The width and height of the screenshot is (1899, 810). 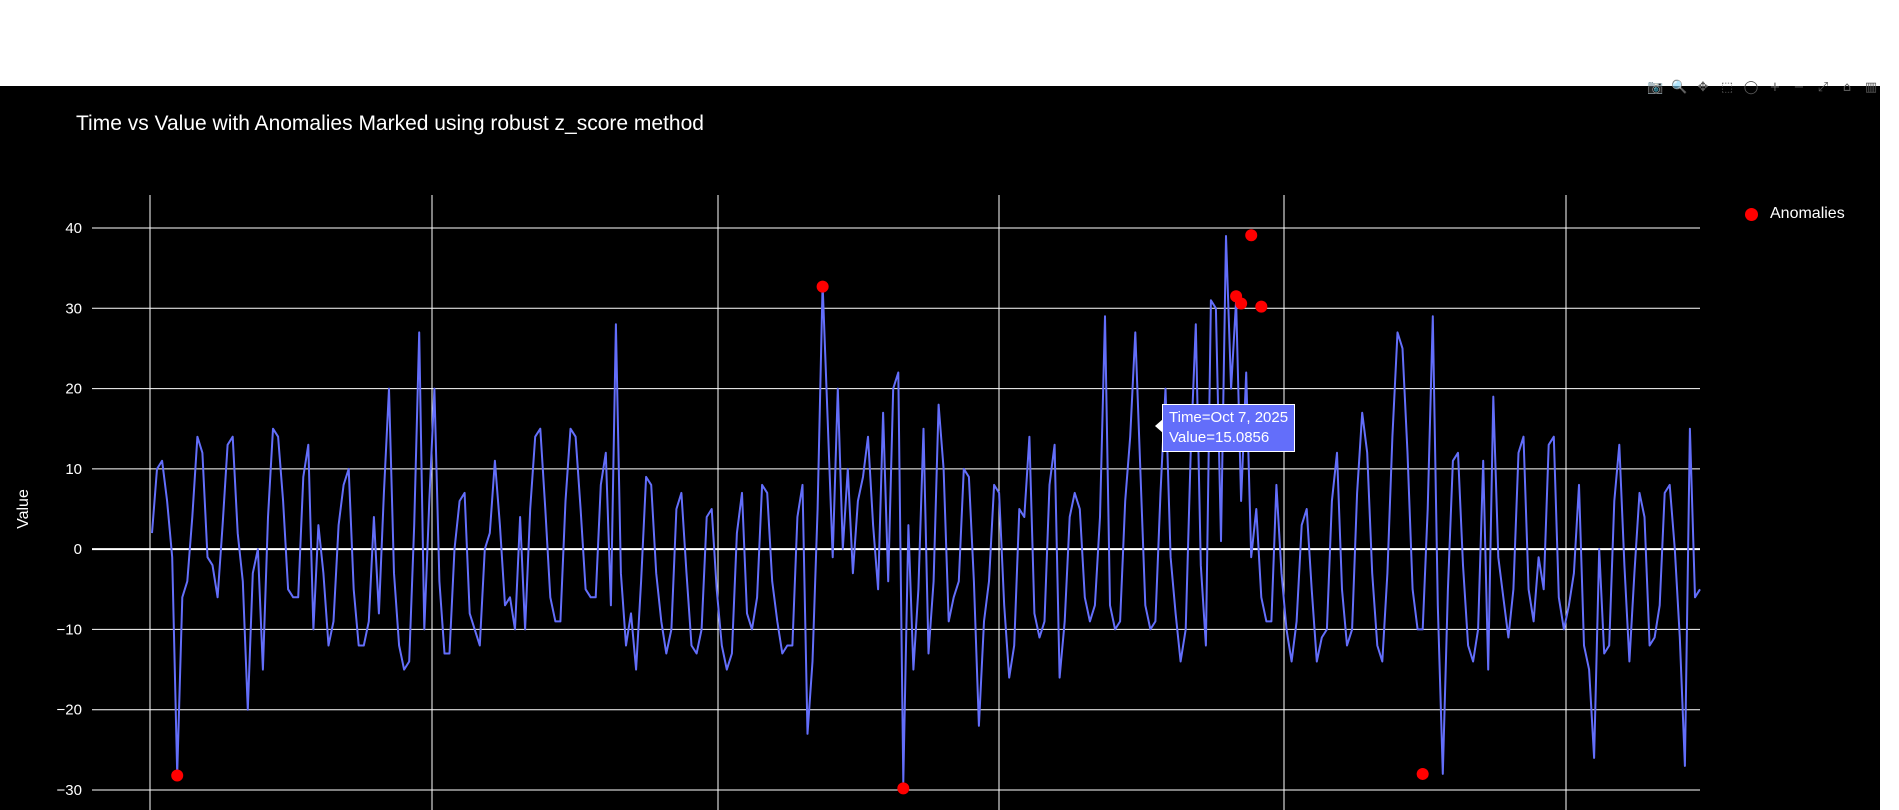 I want to click on box-select-icon: ⬚, so click(x=1727, y=87).